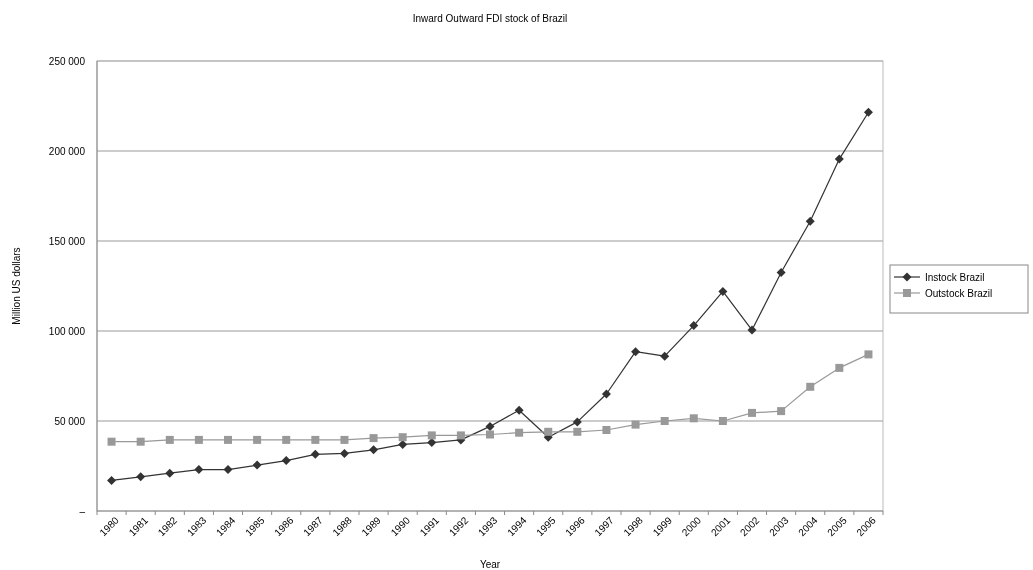  Describe the element at coordinates (67, 151) in the screenshot. I see `y-tick-label: 200 000` at that location.